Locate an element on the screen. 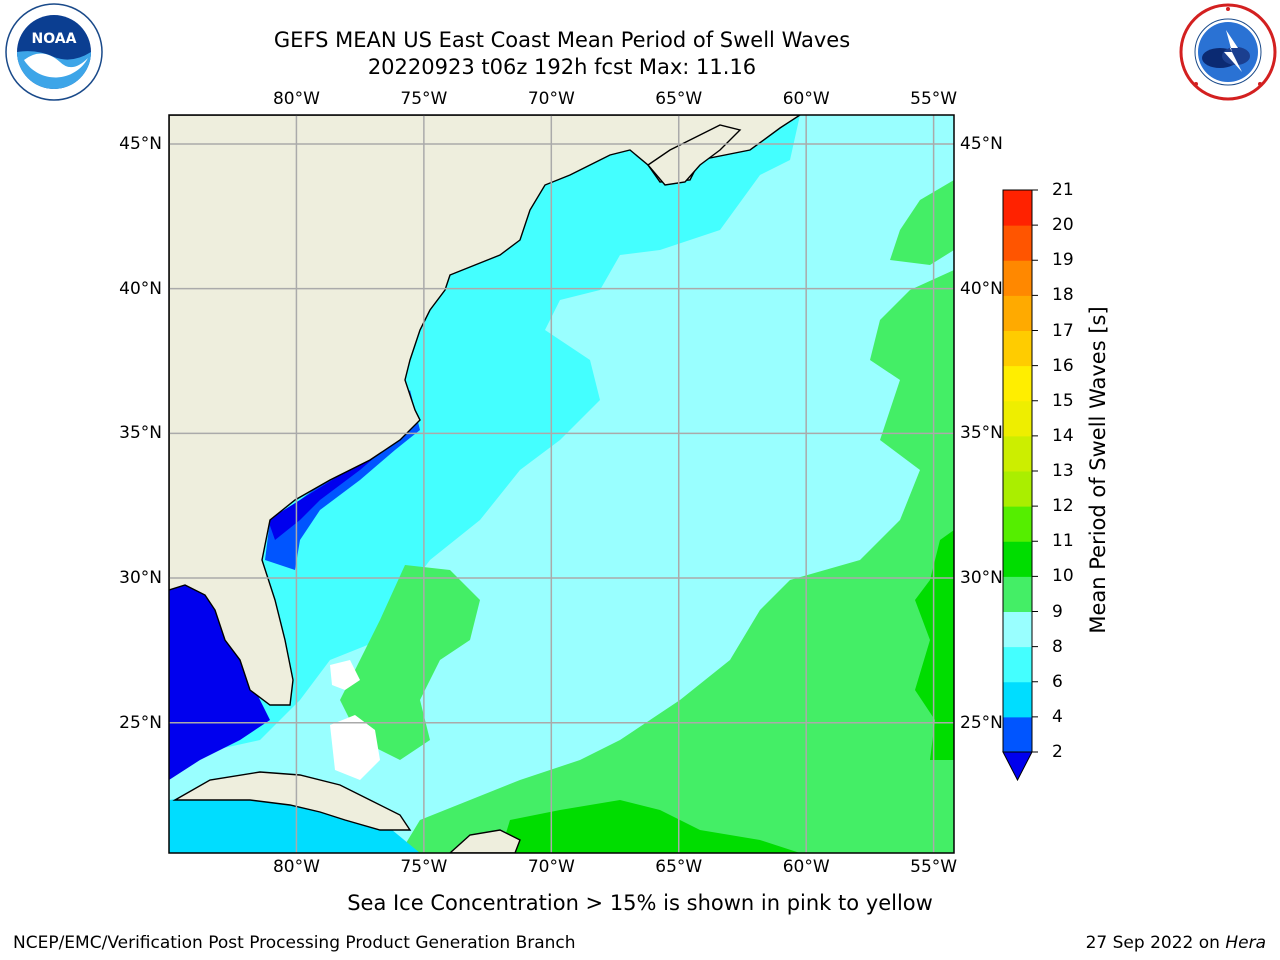  swell-period-10-11-region-east is located at coordinates (934, 645).